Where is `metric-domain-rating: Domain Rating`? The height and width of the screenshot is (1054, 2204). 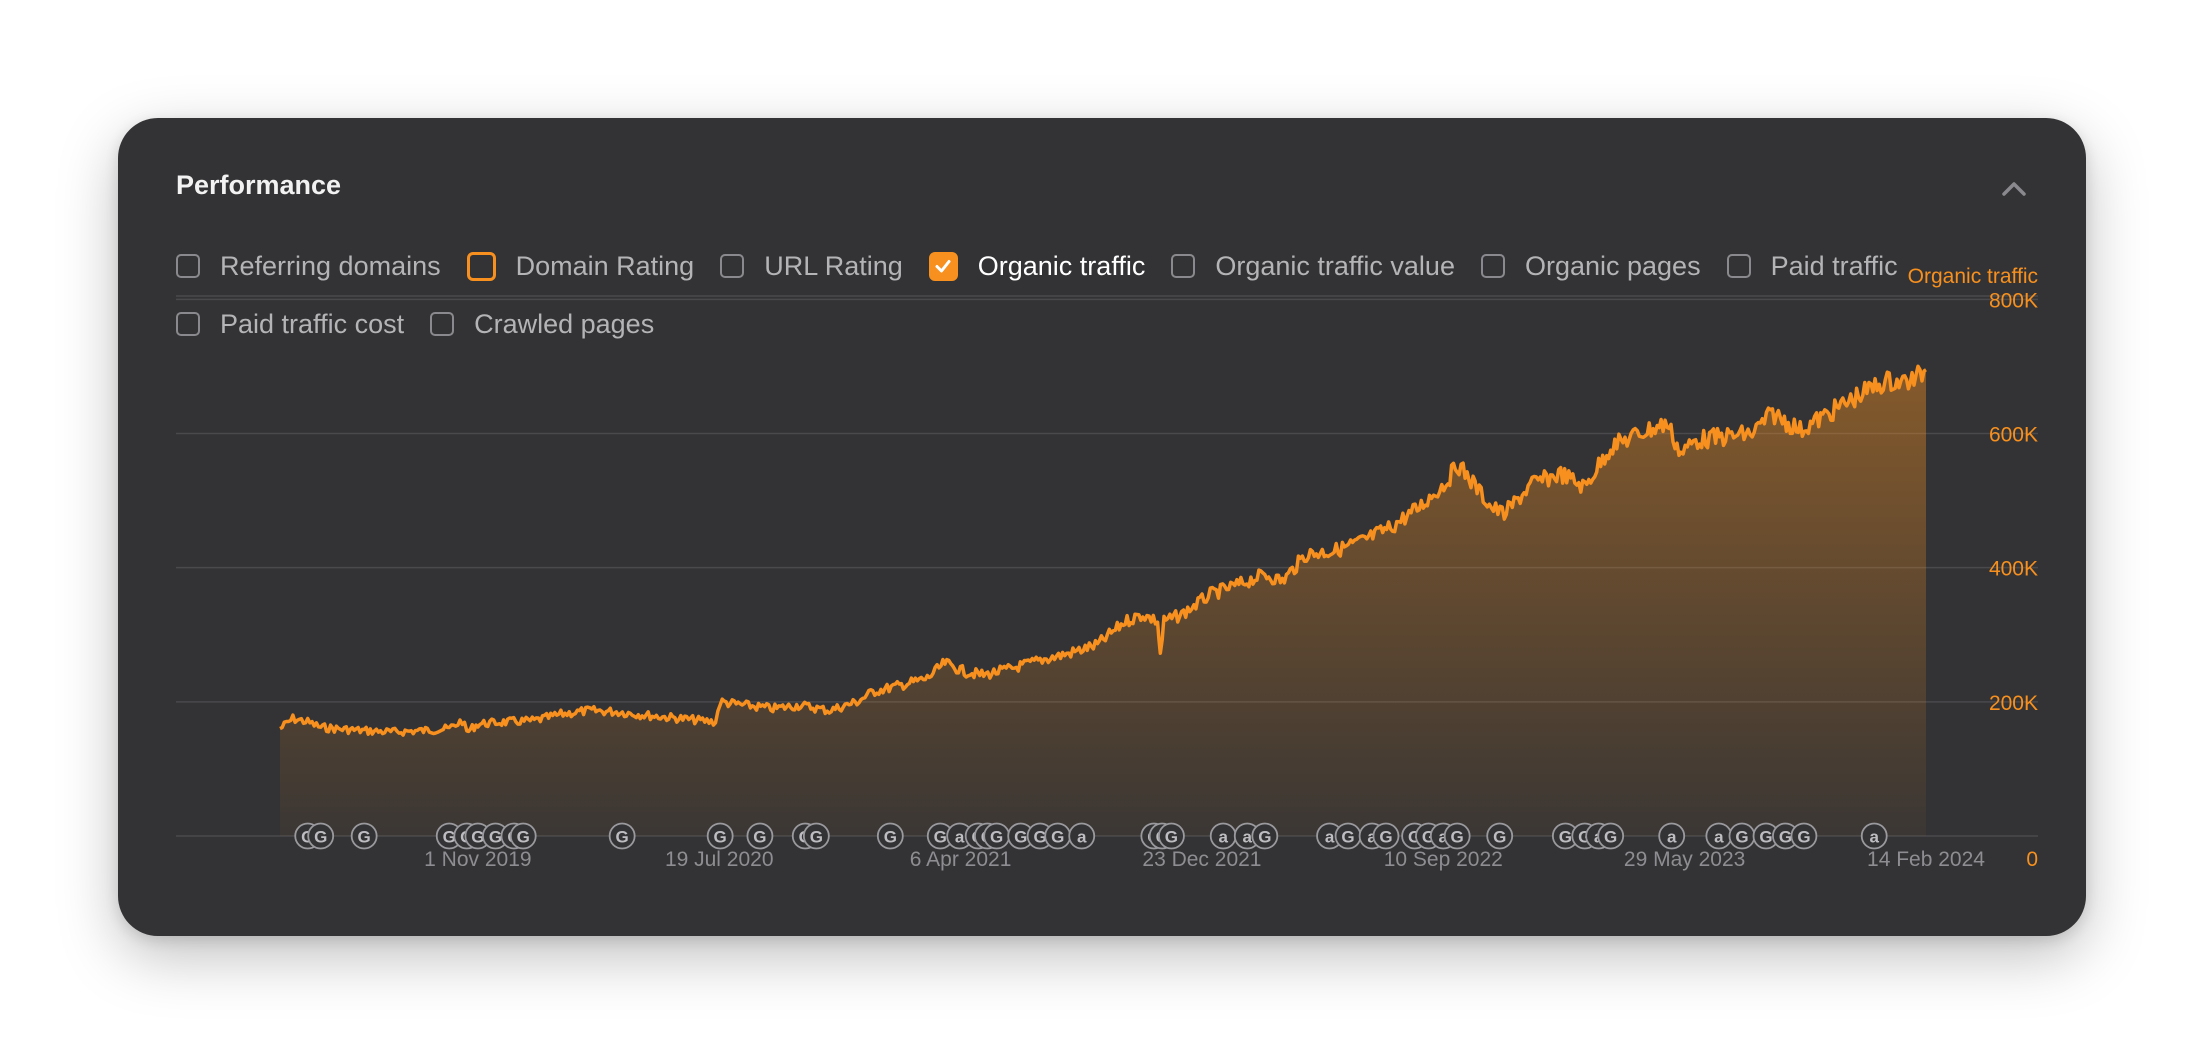 metric-domain-rating: Domain Rating is located at coordinates (580, 266).